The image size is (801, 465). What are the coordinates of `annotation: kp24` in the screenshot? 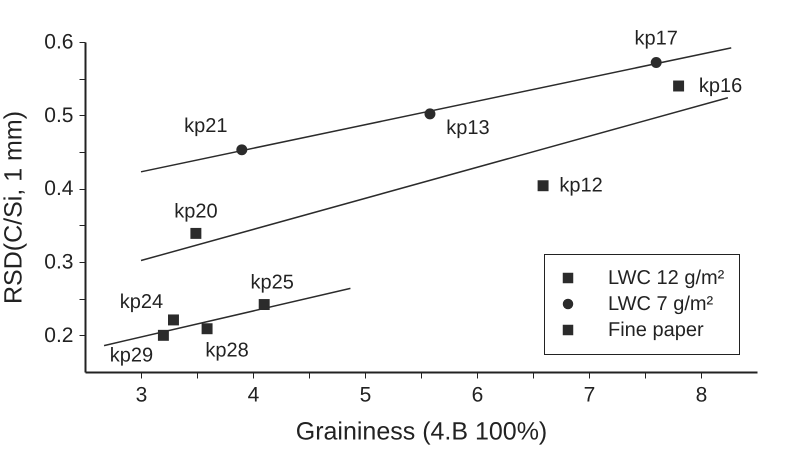 It's located at (142, 301).